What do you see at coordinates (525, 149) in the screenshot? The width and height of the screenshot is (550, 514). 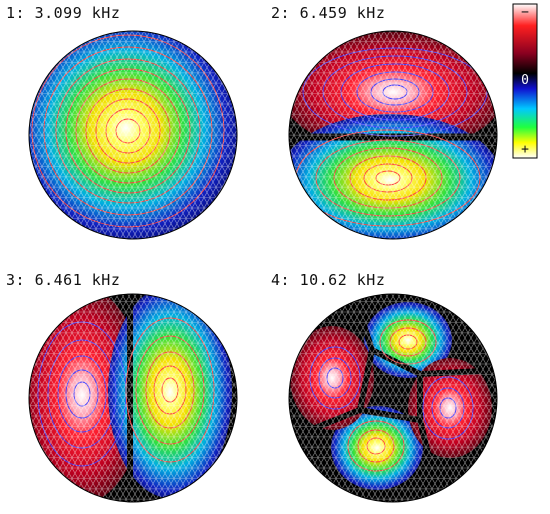 I see `colorbar-plus-label: +` at bounding box center [525, 149].